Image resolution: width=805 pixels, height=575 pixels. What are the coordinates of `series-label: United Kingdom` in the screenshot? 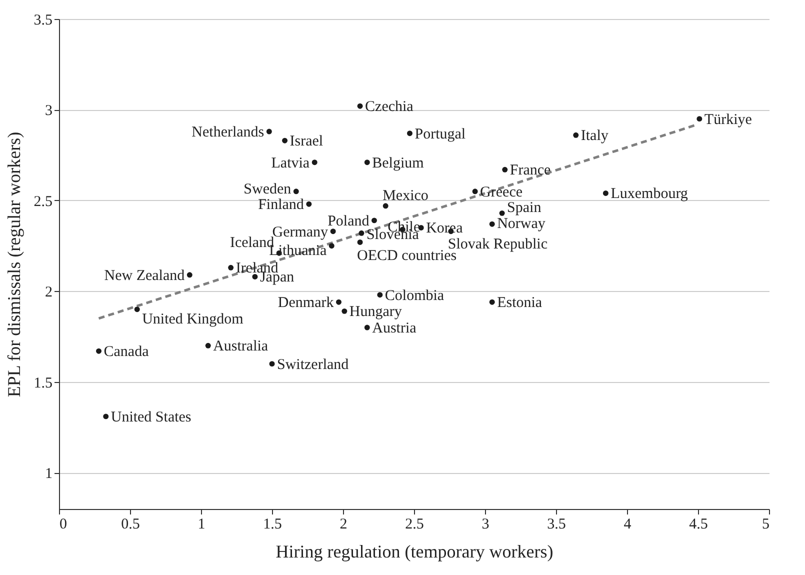 It's located at (193, 319).